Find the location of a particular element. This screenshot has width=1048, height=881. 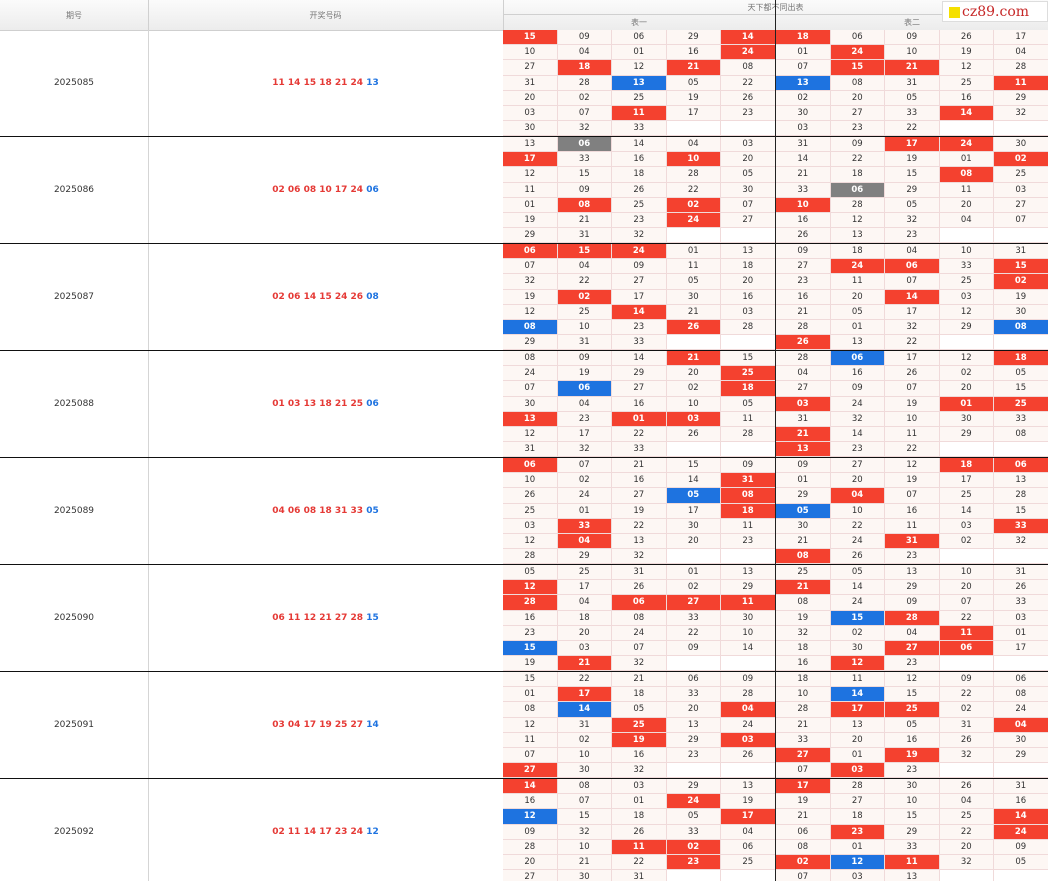

red-balls: 06 11 12 21 27 28 is located at coordinates (318, 618).